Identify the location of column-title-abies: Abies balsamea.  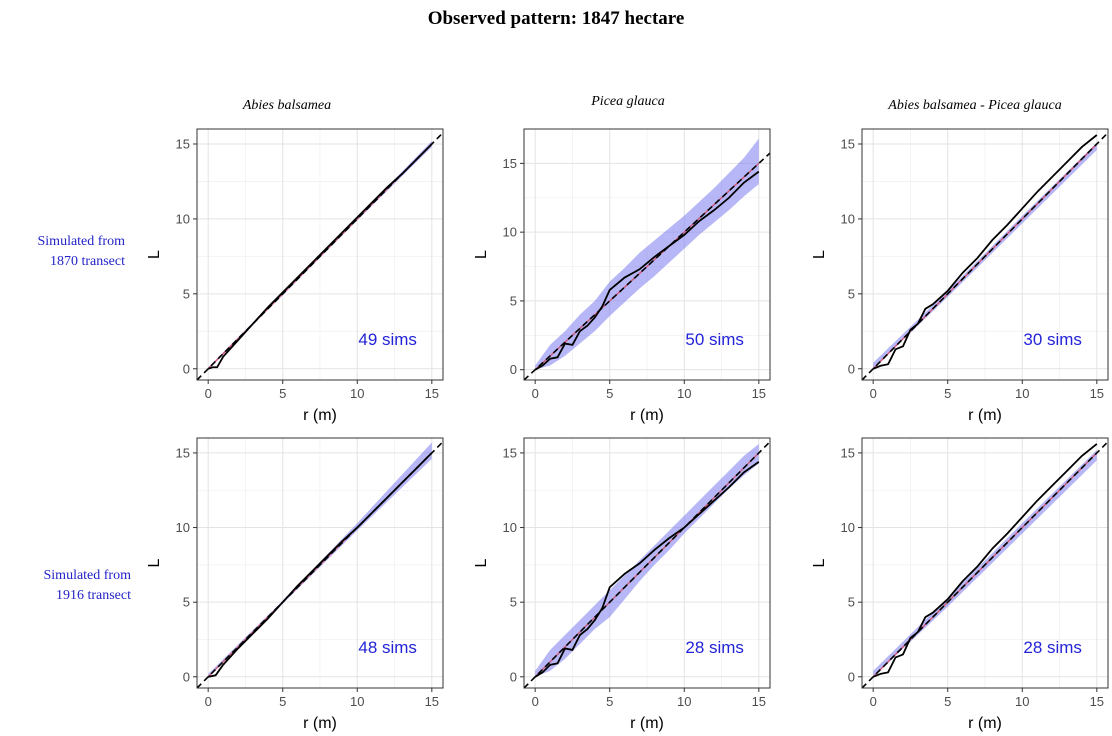
(287, 105).